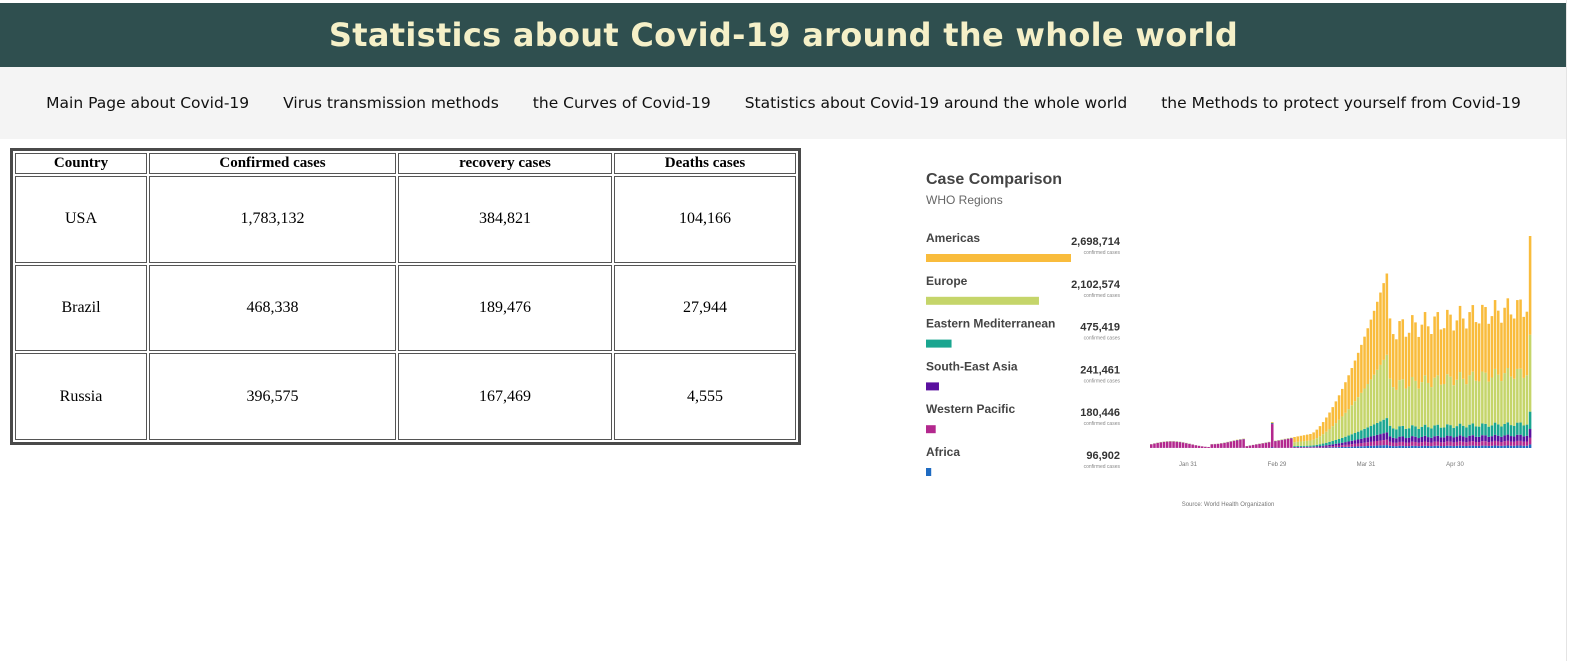  What do you see at coordinates (990, 324) in the screenshot?
I see `region-label: Eastern Mediterranean` at bounding box center [990, 324].